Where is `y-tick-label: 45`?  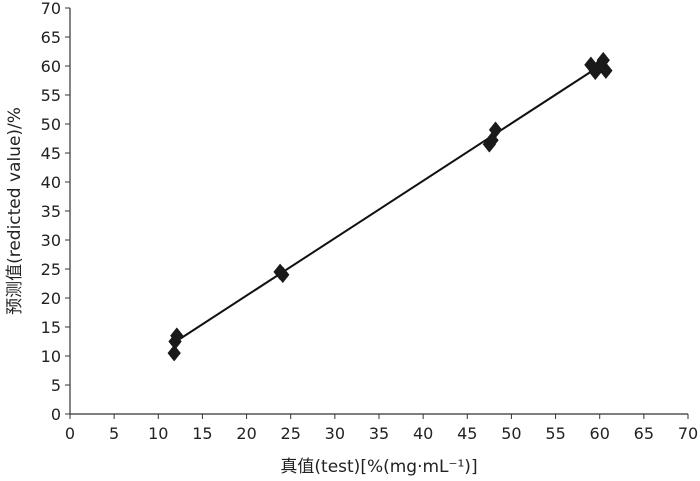 y-tick-label: 45 is located at coordinates (51, 153).